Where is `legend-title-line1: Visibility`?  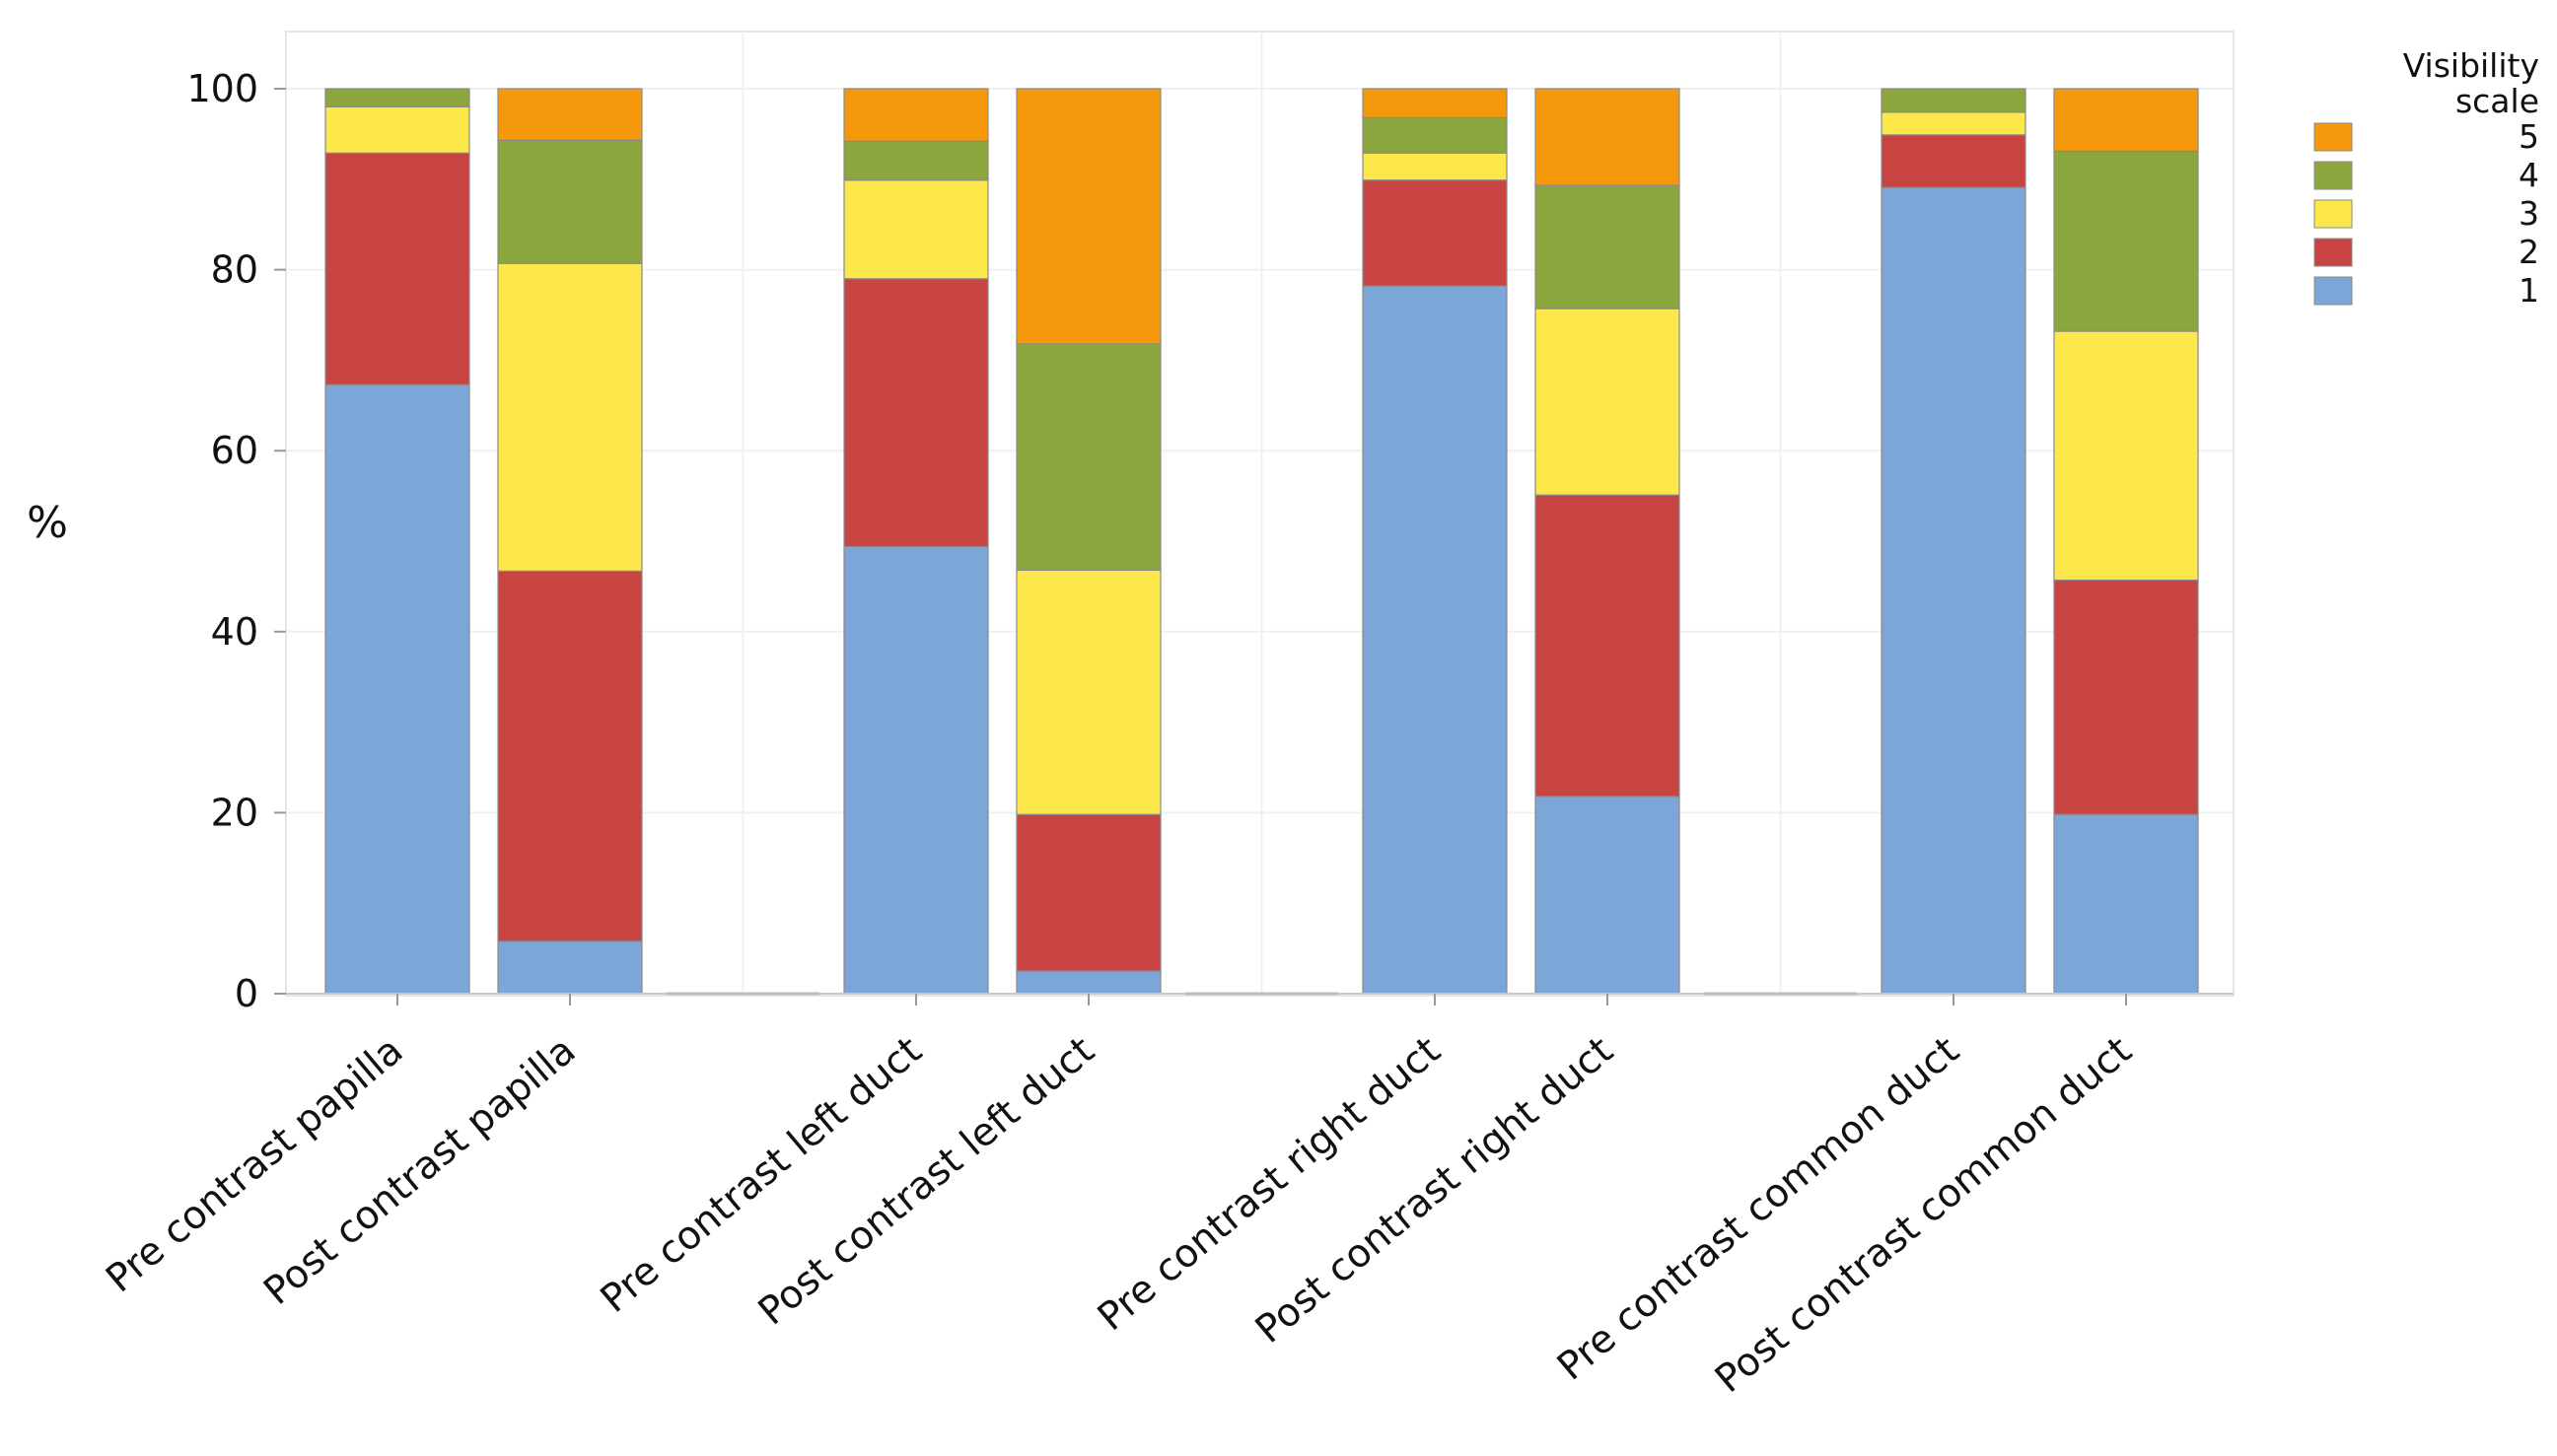
legend-title-line1: Visibility is located at coordinates (2471, 65).